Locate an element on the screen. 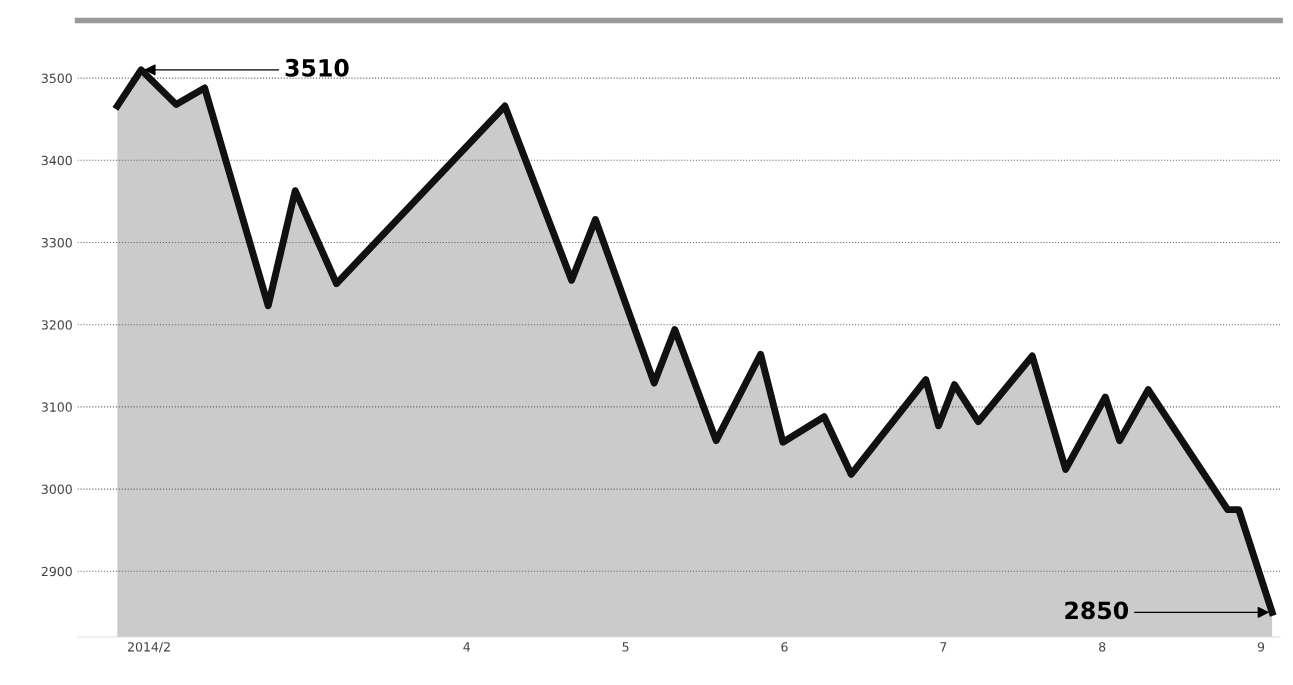 Image resolution: width=1293 pixels, height=685 pixels. x-tick-label: 4 is located at coordinates (467, 647).